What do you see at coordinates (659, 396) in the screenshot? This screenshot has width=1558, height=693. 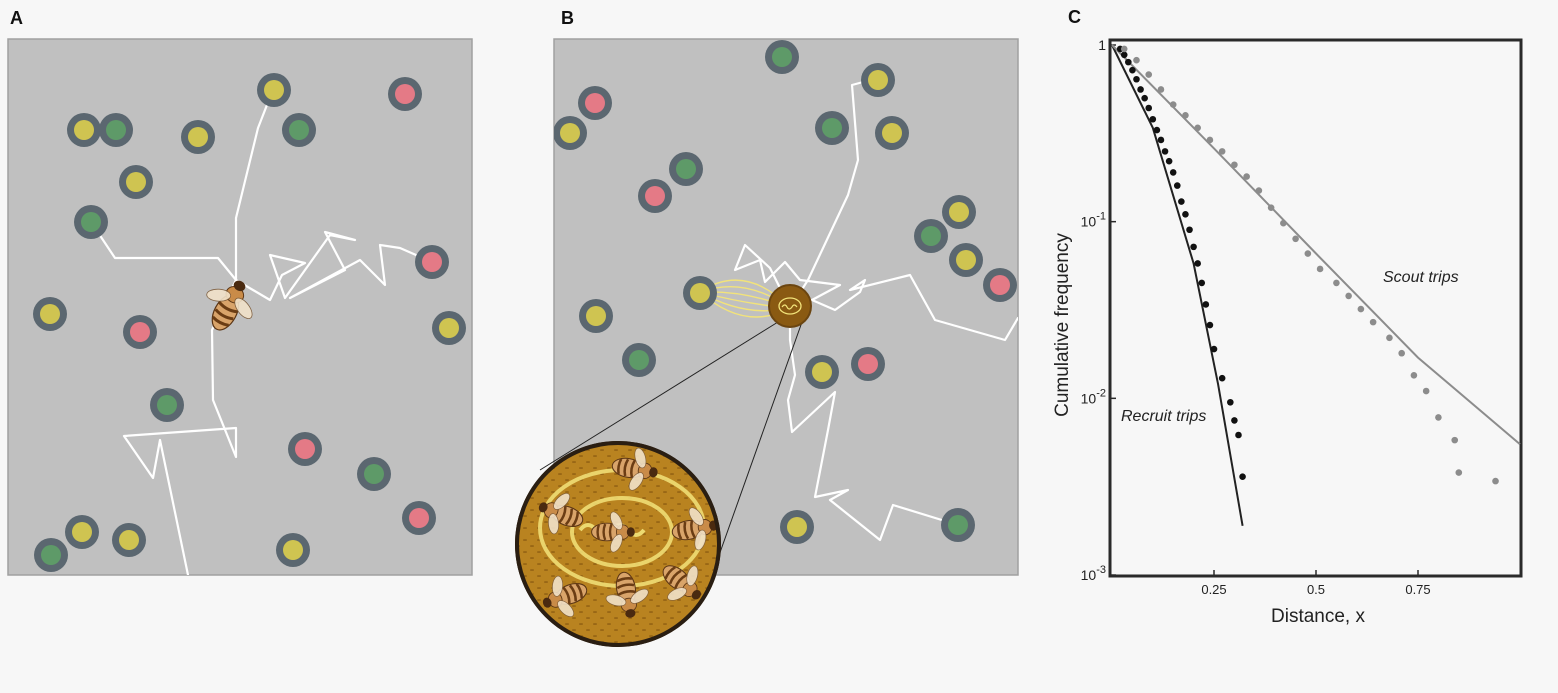 I see `zoom-line-left` at bounding box center [659, 396].